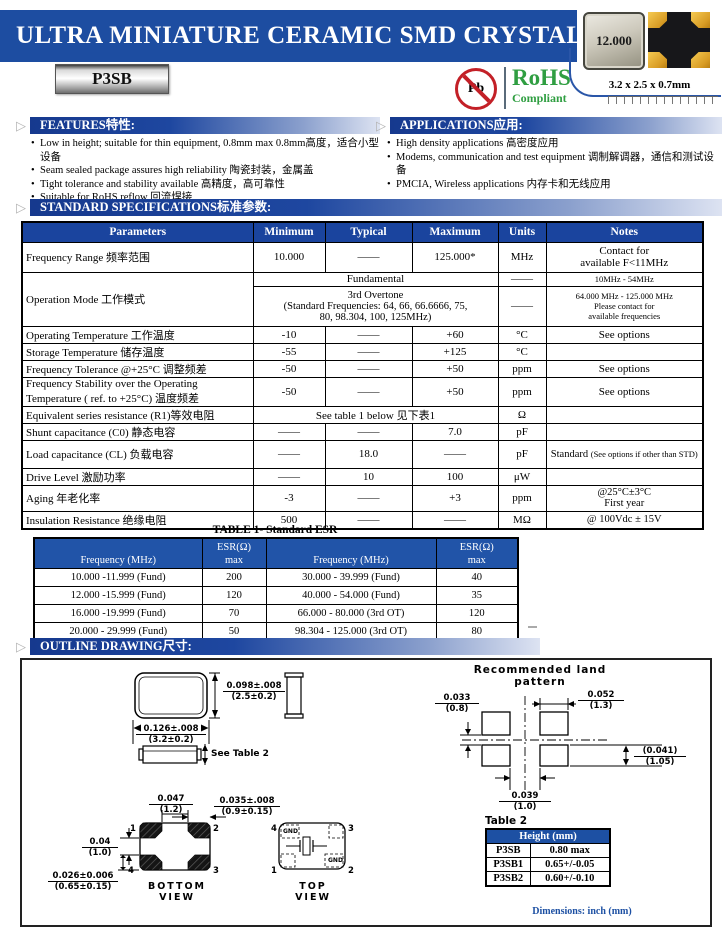 The width and height of the screenshot is (722, 929). Describe the element at coordinates (137, 334) in the screenshot. I see `spec-param: Operating Temperature 工作温度` at that location.